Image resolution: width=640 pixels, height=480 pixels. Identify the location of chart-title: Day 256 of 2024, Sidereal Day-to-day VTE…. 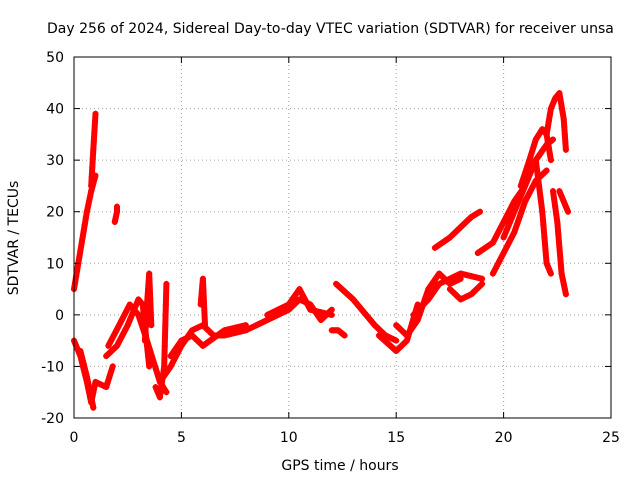
(330, 29).